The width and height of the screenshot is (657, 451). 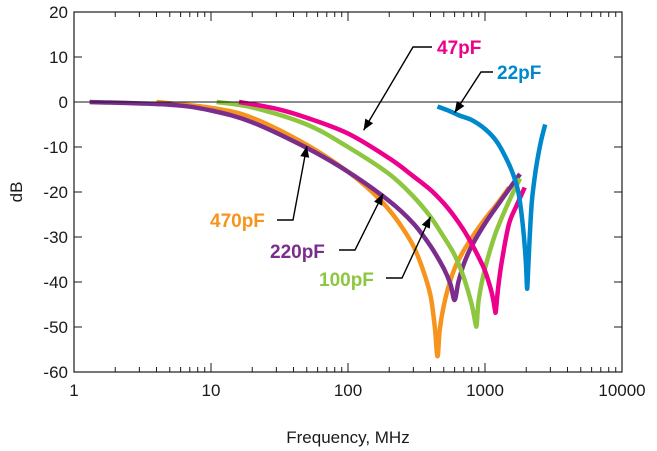 I want to click on y-tick-label--50: -50, so click(x=55, y=327).